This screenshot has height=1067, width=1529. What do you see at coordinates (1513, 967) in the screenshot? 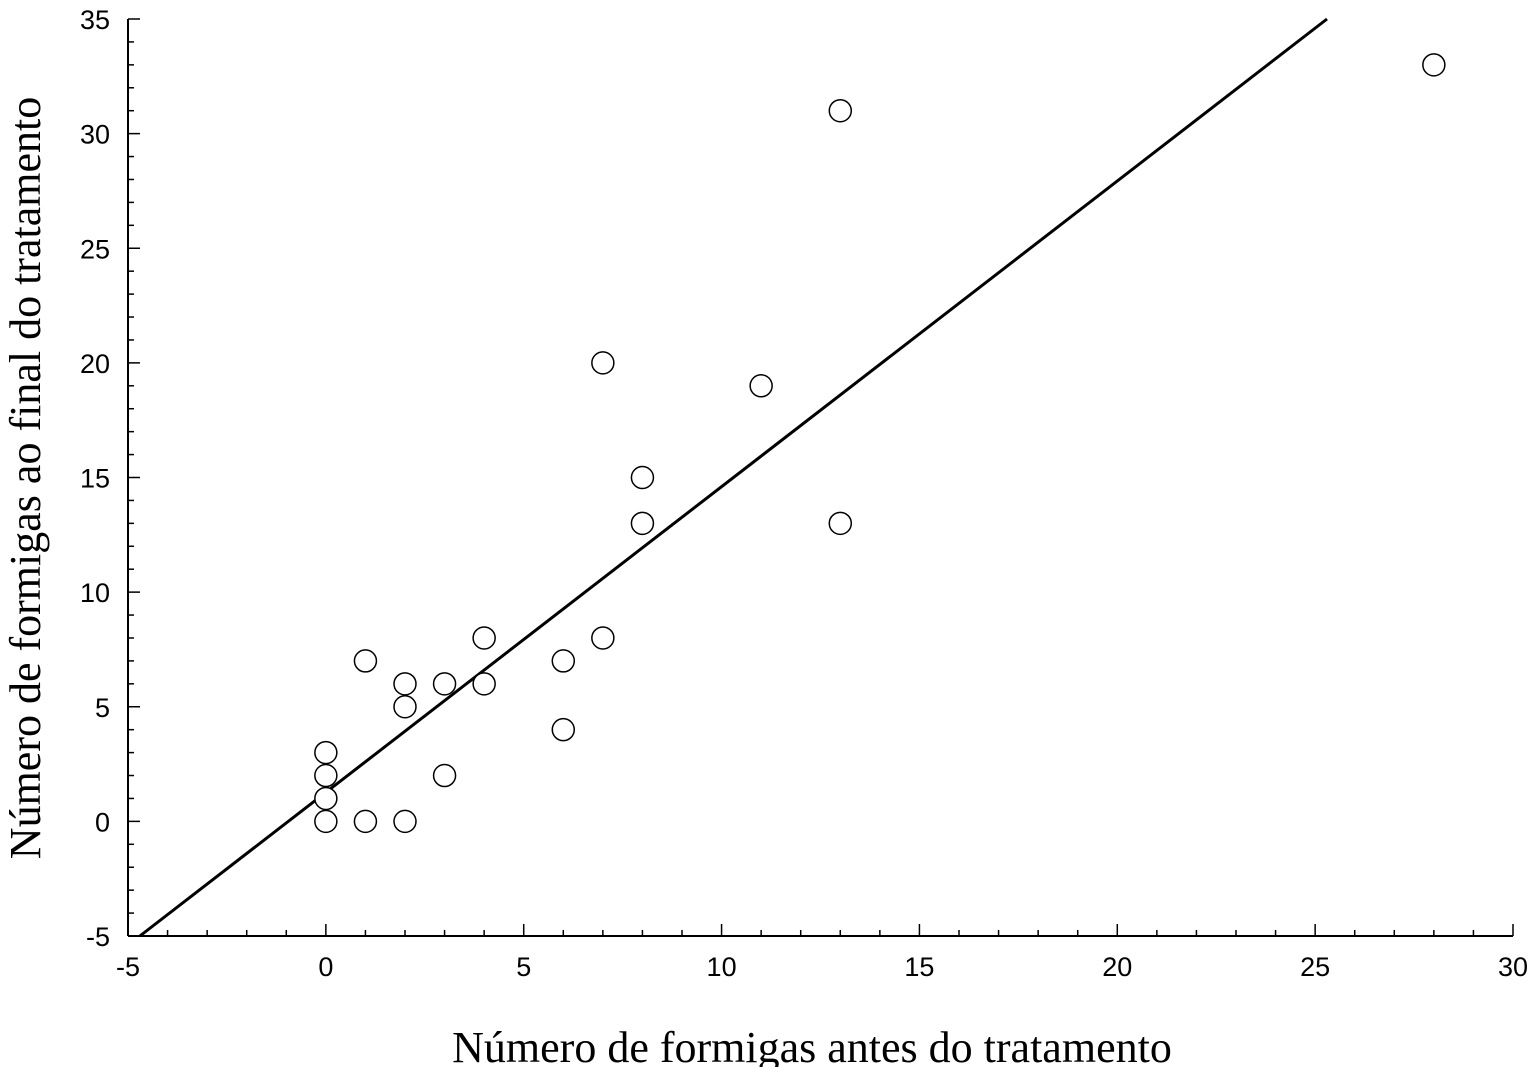
I see `x-tick-label: 30` at bounding box center [1513, 967].